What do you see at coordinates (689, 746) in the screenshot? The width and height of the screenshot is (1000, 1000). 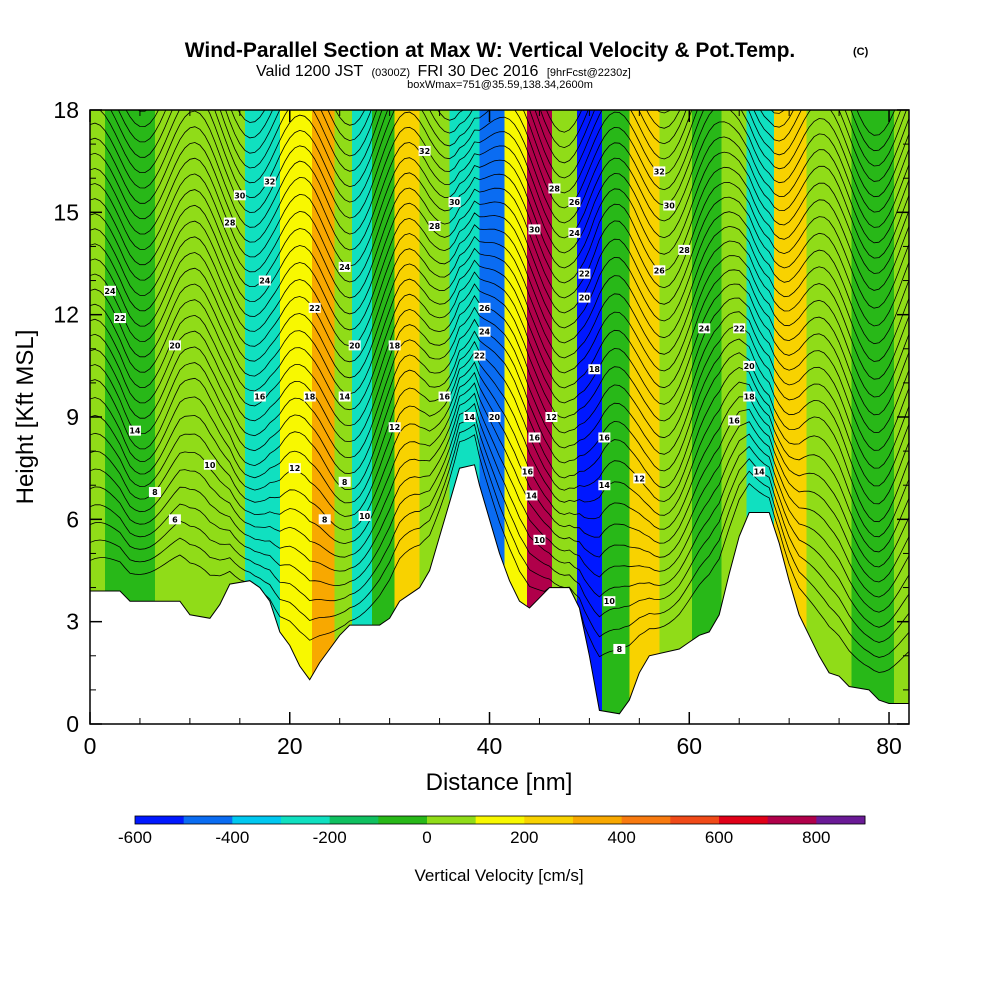 I see `x-tick-label: 60` at bounding box center [689, 746].